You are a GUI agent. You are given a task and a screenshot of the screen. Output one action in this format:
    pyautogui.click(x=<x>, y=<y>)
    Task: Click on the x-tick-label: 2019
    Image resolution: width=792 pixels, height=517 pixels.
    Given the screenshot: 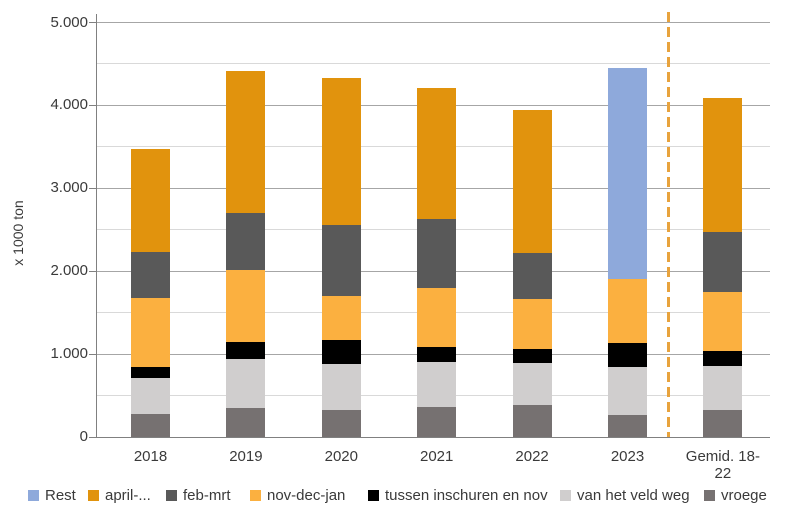 What is the action you would take?
    pyautogui.click(x=246, y=456)
    